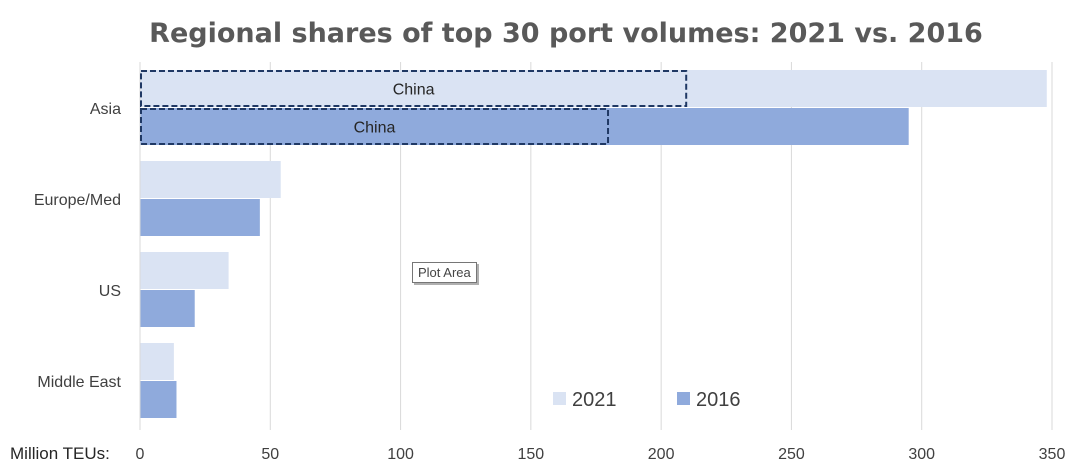 This screenshot has width=1080, height=473. I want to click on legend-swatch-2016, so click(683, 398).